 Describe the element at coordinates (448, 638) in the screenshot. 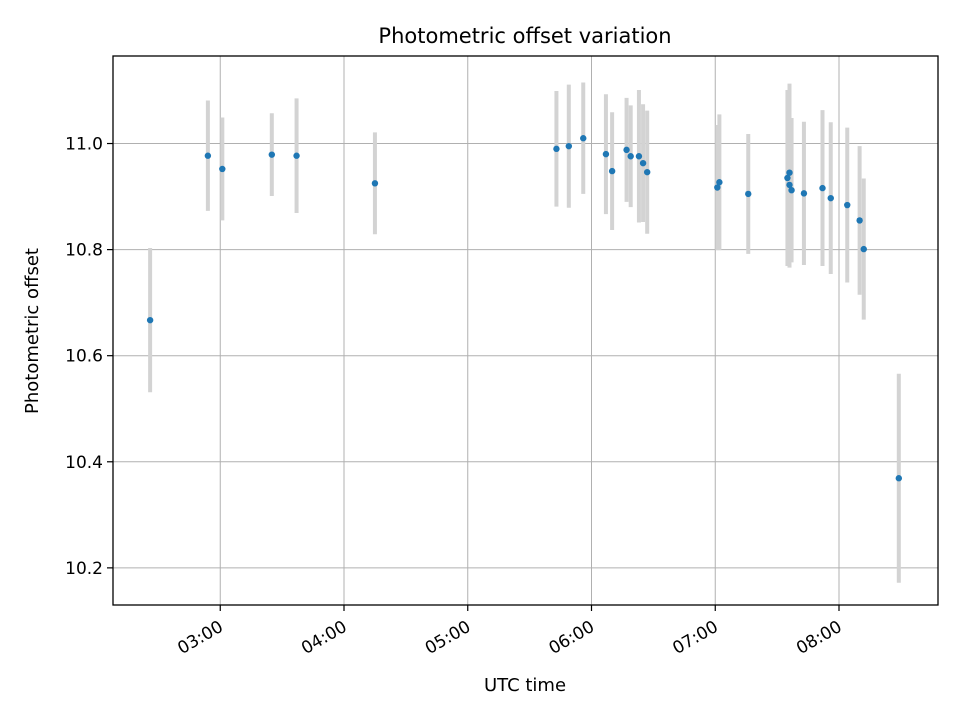

I see `x-tick-label: 05:00` at that location.